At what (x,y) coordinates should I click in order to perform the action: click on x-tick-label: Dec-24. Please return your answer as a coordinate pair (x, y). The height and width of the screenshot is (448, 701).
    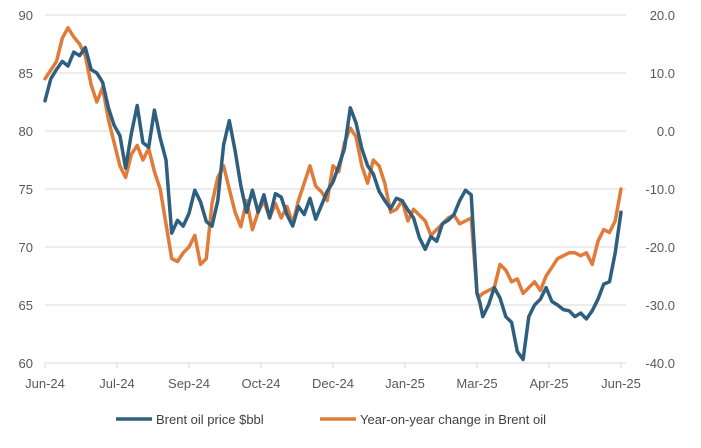
    Looking at the image, I should click on (333, 383).